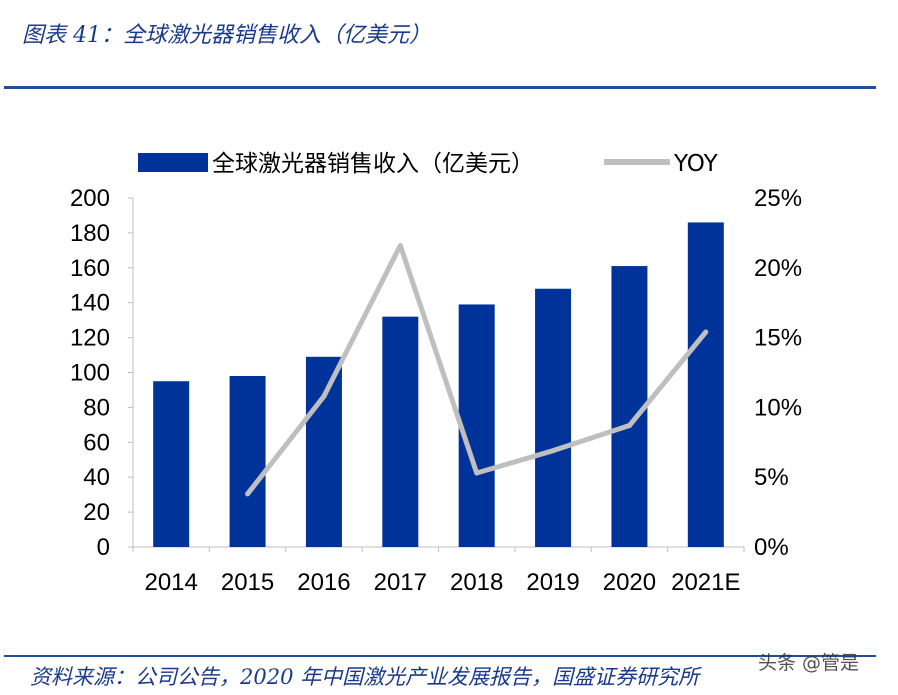 The height and width of the screenshot is (695, 898). I want to click on x-tick-label: 2017, so click(400, 582).